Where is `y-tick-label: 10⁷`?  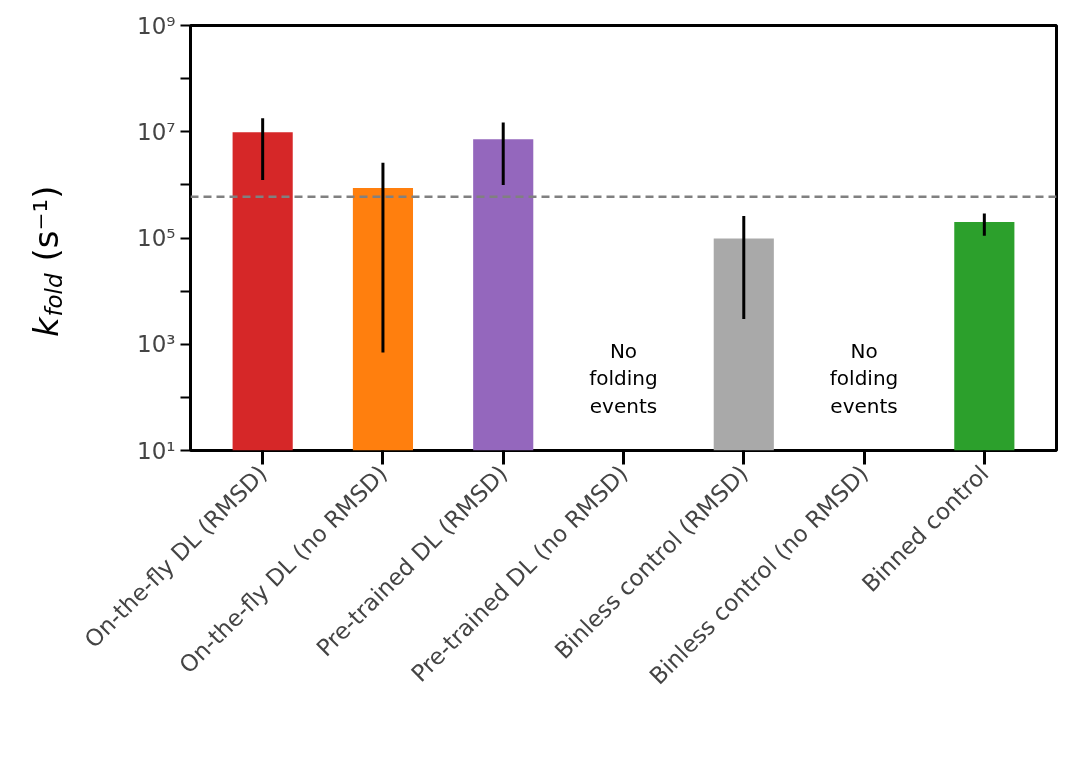
y-tick-label: 10⁷ is located at coordinates (156, 131).